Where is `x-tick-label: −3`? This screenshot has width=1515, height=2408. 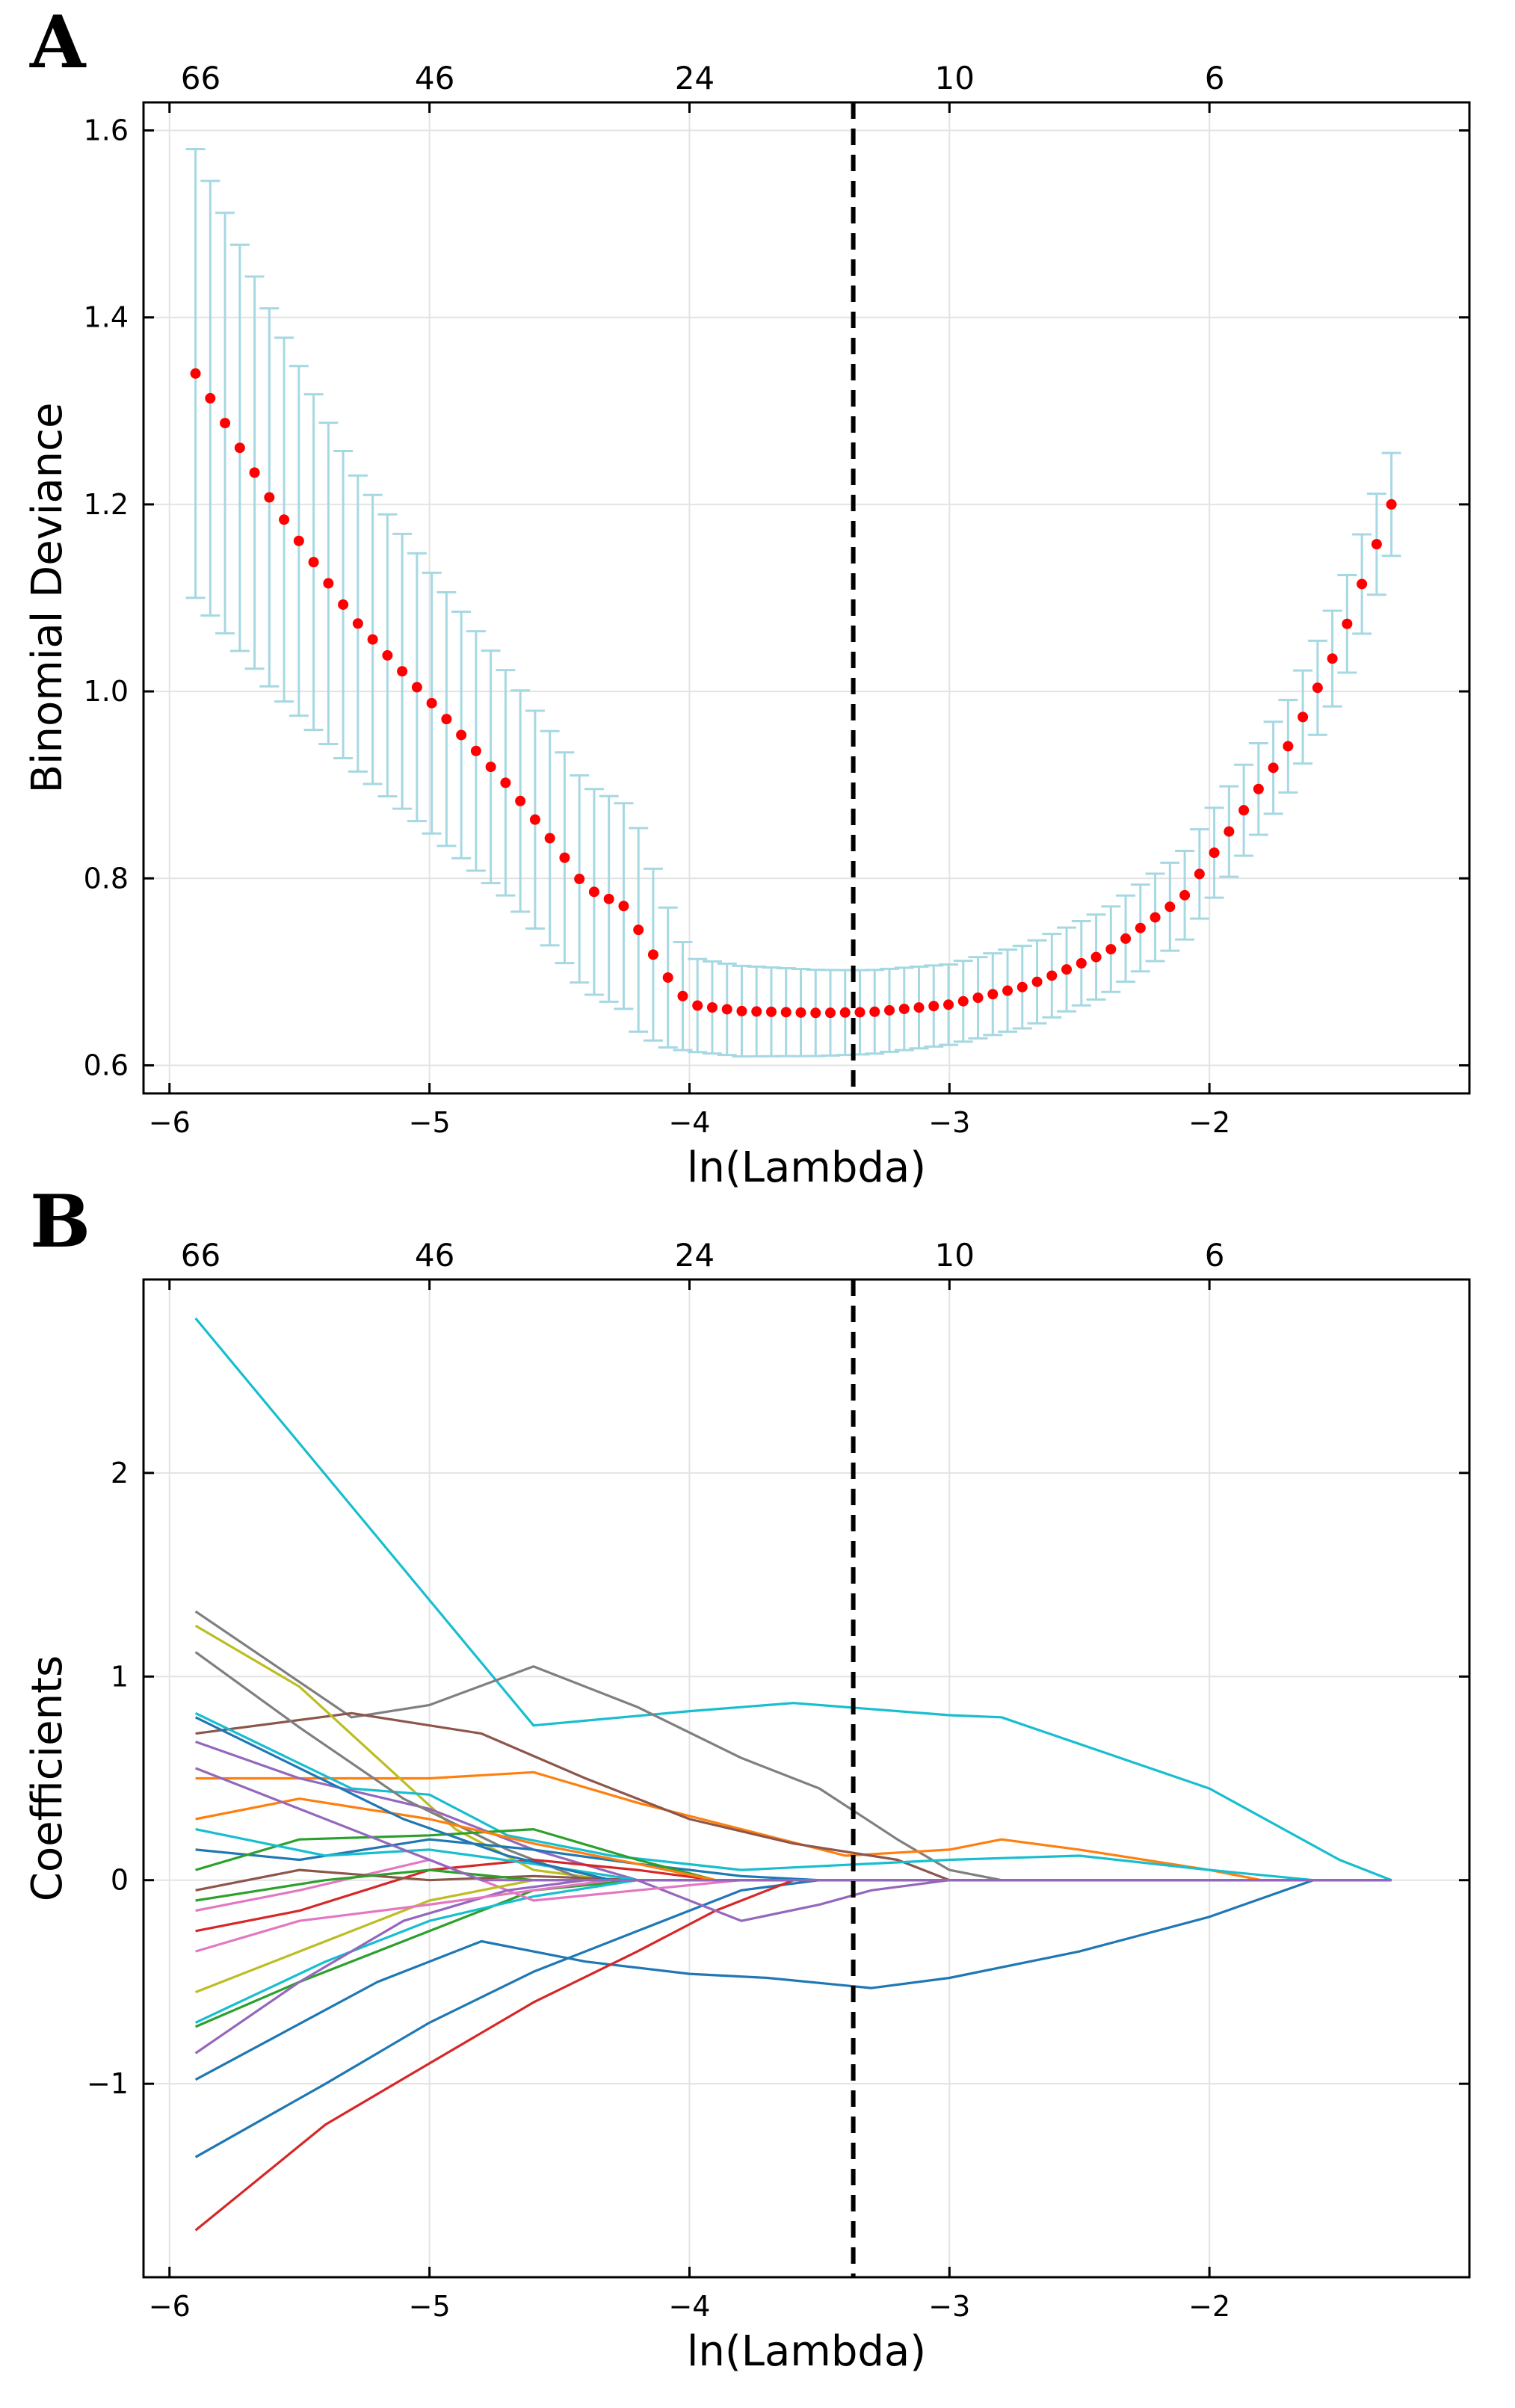 x-tick-label: −3 is located at coordinates (949, 2306).